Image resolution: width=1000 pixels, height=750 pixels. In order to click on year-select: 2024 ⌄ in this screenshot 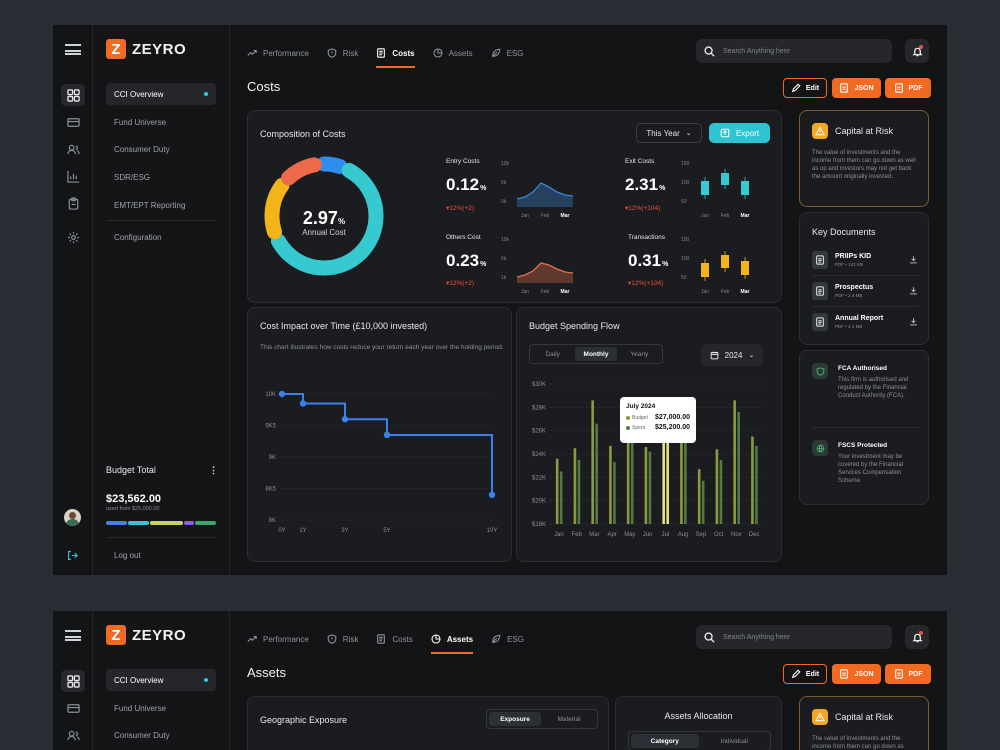, I will do `click(732, 355)`.